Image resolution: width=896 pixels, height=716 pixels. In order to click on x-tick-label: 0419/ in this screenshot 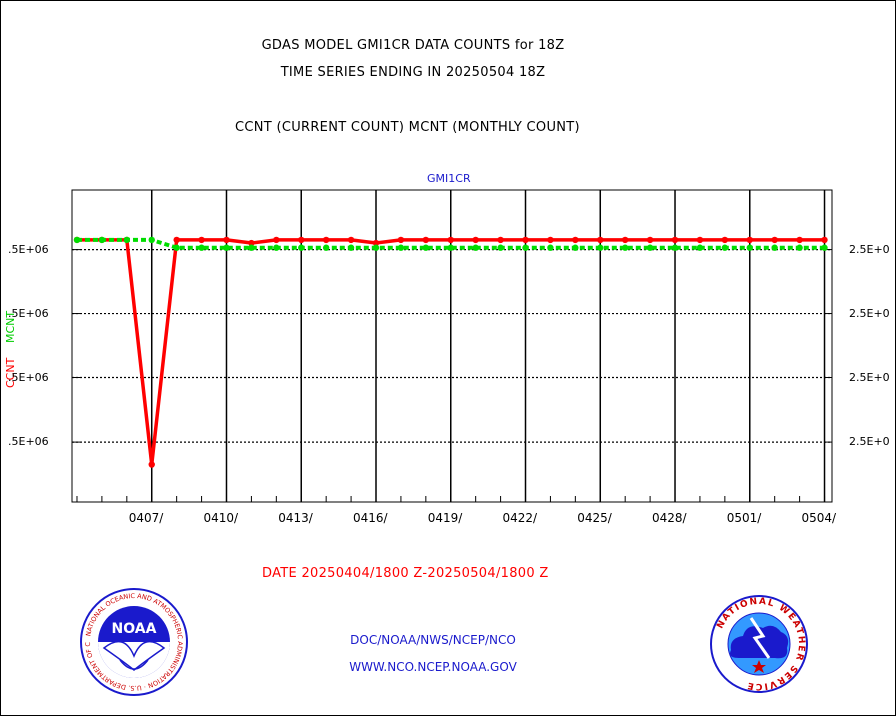, I will do `click(445, 518)`.